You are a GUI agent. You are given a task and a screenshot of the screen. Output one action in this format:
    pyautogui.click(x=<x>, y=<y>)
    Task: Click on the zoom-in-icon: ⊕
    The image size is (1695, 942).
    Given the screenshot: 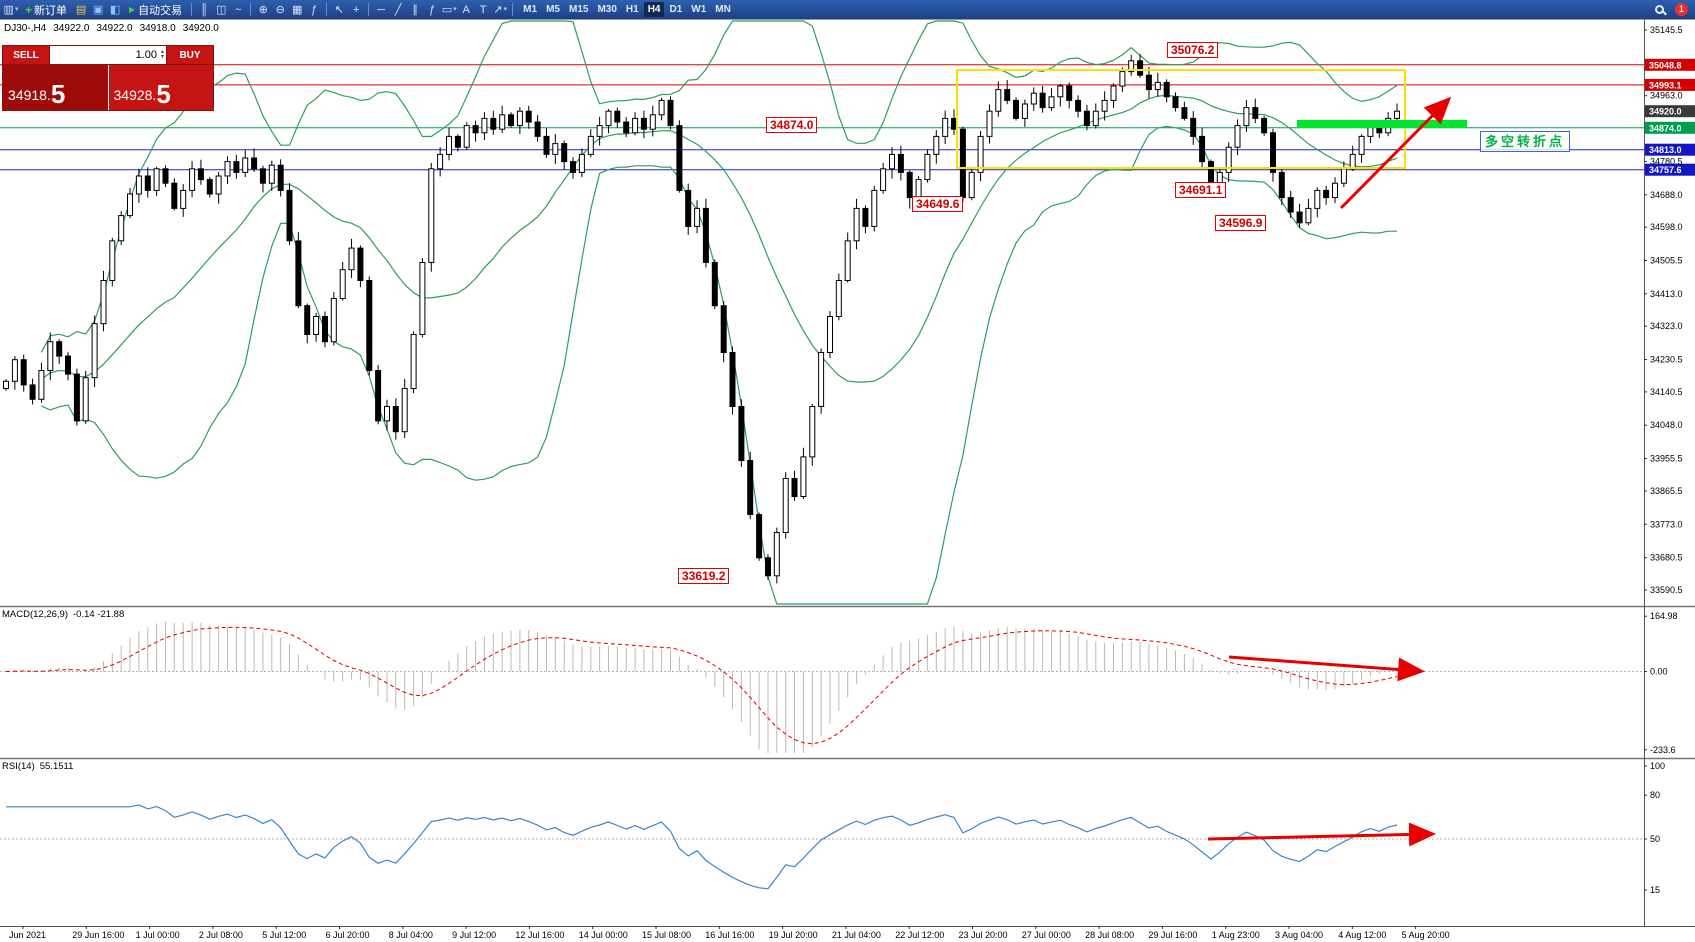 What is the action you would take?
    pyautogui.click(x=263, y=9)
    